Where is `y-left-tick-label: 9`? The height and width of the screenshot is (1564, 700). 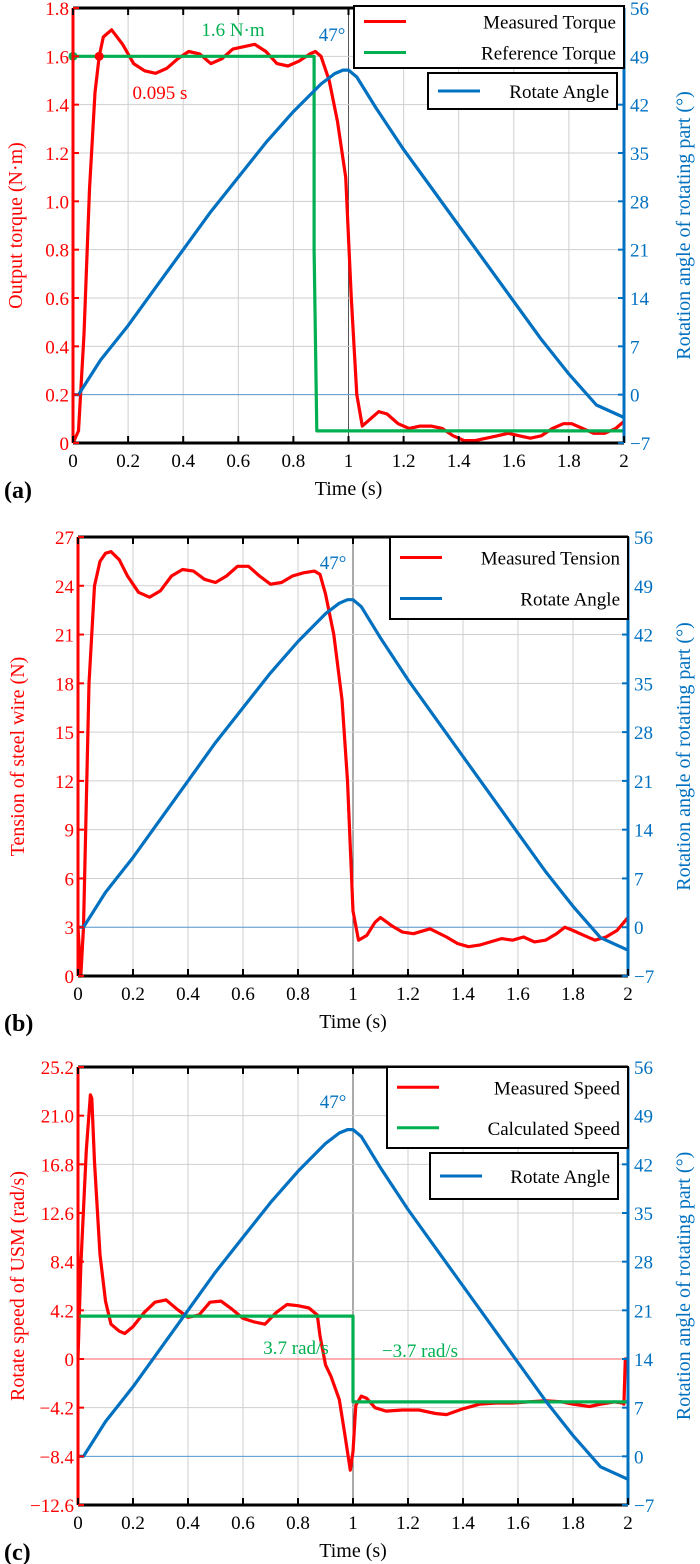 y-left-tick-label: 9 is located at coordinates (70, 831).